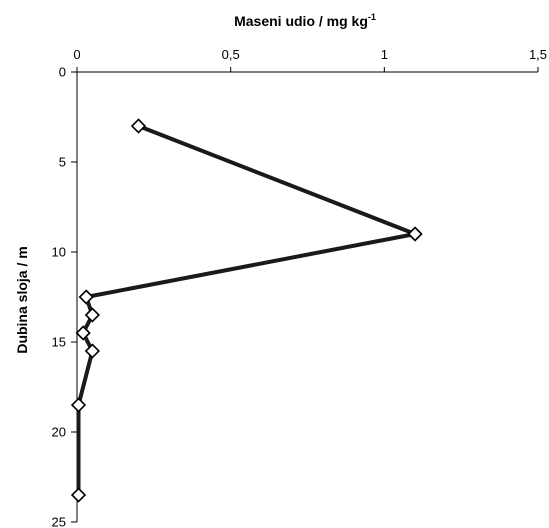 This screenshot has height=528, width=549. Describe the element at coordinates (62, 72) in the screenshot. I see `y-tick-label: 0` at that location.